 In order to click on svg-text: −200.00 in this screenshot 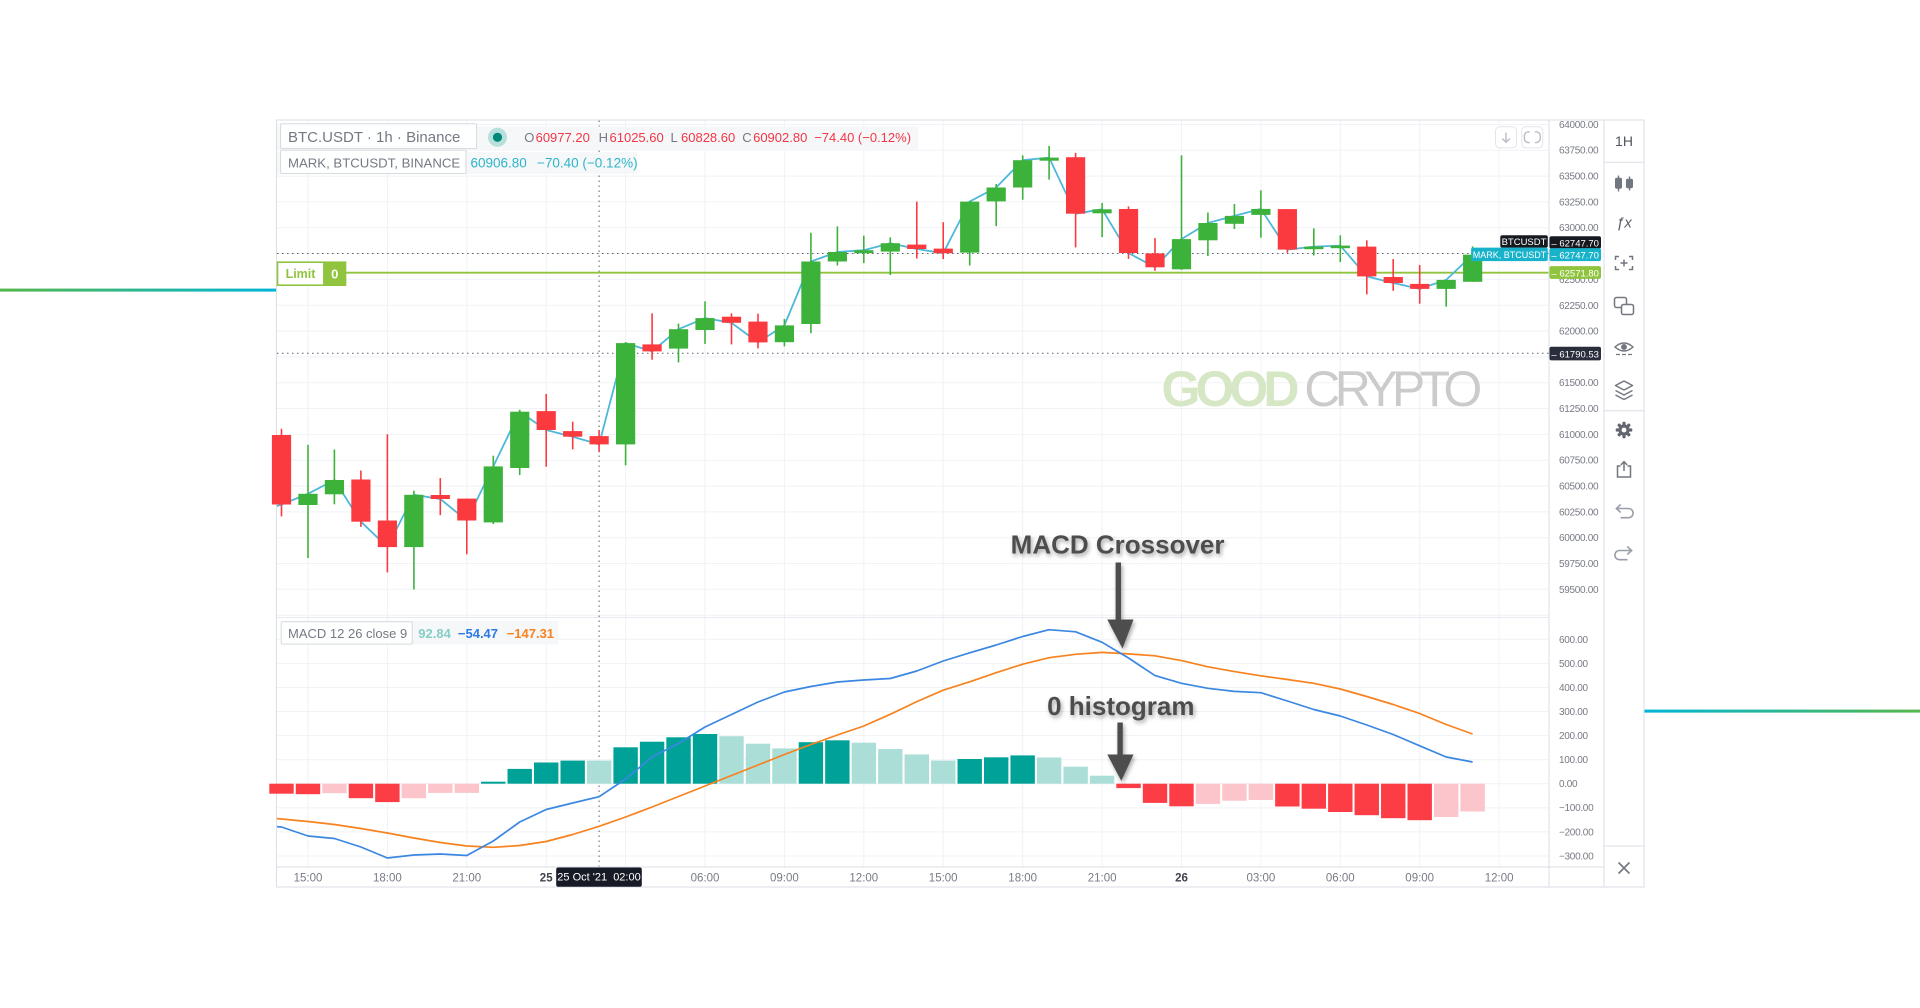, I will do `click(1576, 832)`.